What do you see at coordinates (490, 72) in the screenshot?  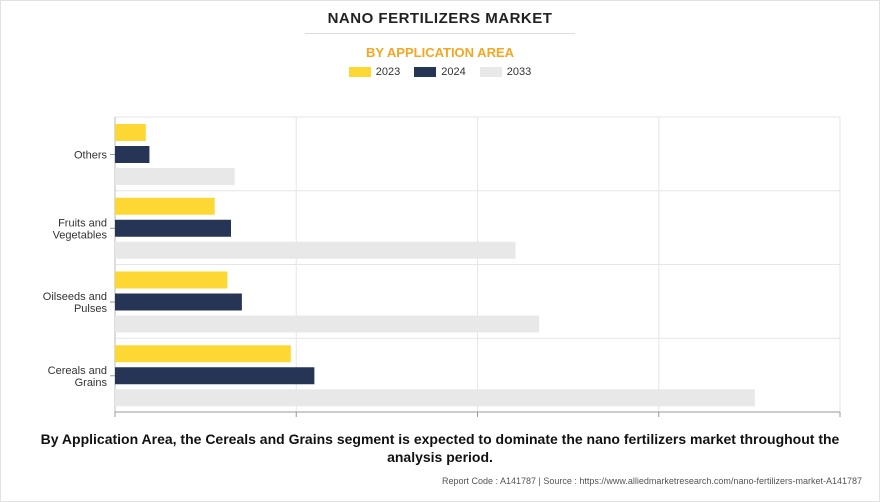 I see `legend-swatch-2033` at bounding box center [490, 72].